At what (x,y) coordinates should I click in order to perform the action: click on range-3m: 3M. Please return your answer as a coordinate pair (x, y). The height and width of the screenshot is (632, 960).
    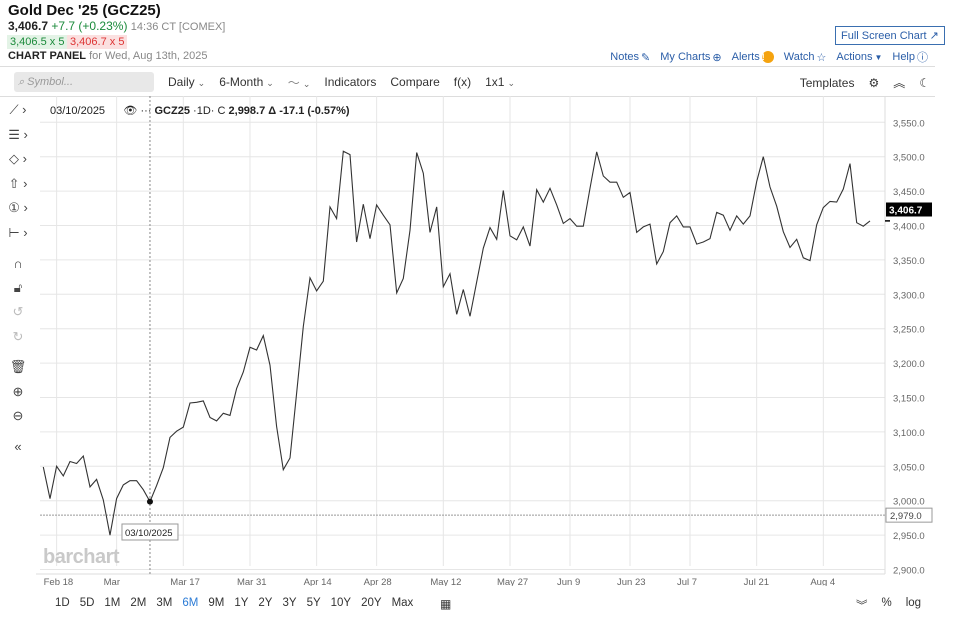
    Looking at the image, I should click on (164, 603).